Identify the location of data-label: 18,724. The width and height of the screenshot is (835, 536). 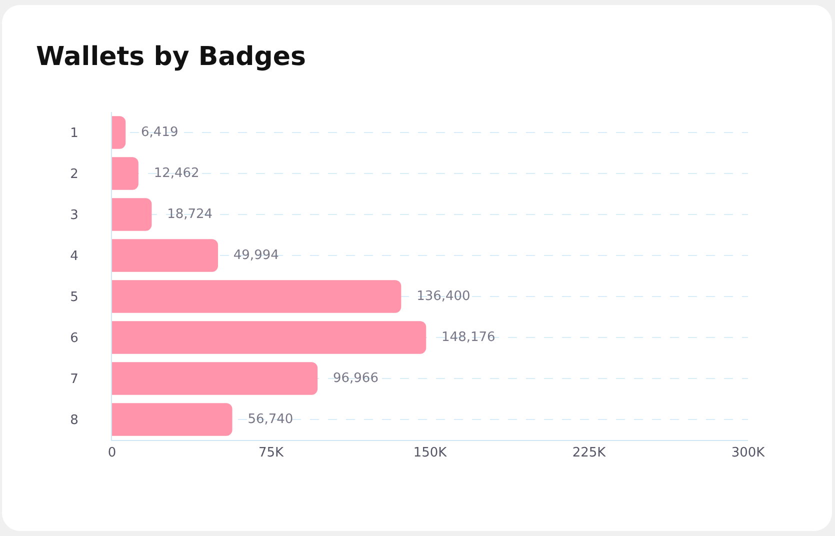
(183, 214).